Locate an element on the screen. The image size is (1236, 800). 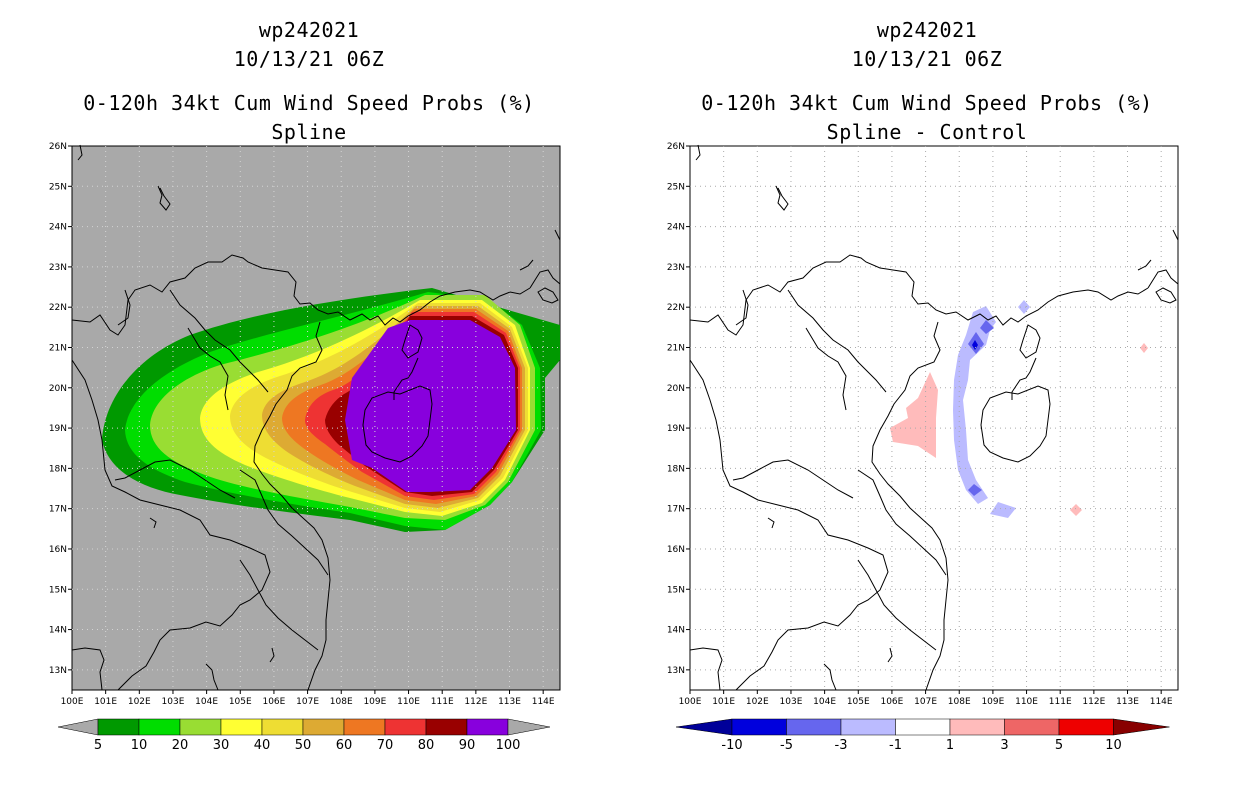
x-tick-label: 114E is located at coordinates (543, 702).